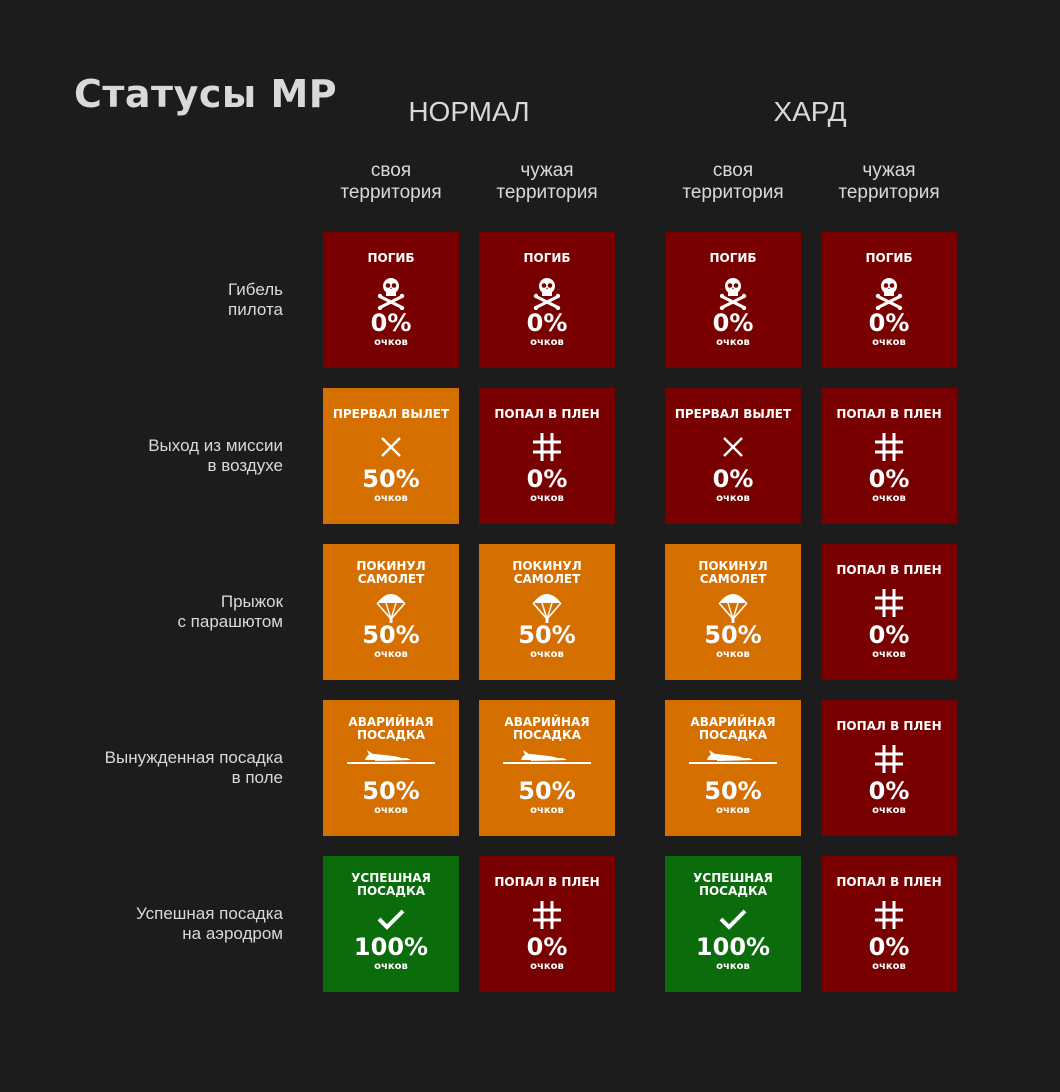 The image size is (1060, 1092). I want to click on score-percent: 100%, so click(391, 947).